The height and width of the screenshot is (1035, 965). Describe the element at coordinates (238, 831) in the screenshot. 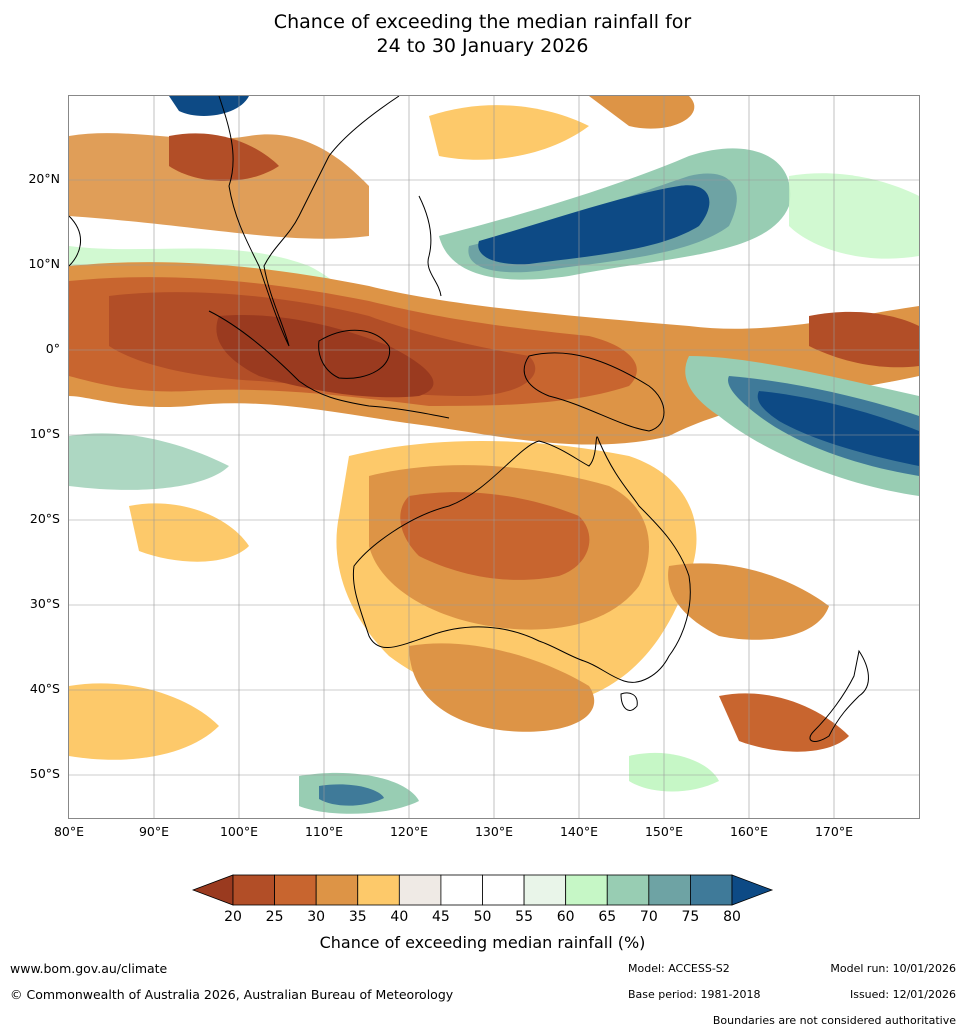

I see `lon-label-100e: 100°E` at that location.